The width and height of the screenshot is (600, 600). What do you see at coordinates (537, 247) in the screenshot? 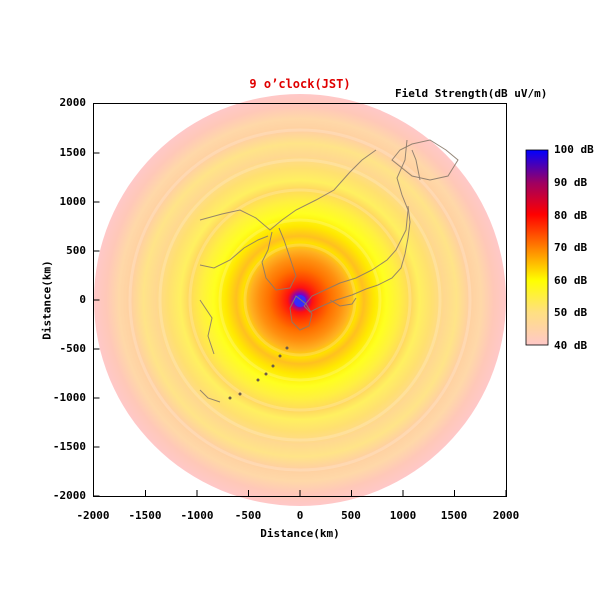
I see `colorbar` at bounding box center [537, 247].